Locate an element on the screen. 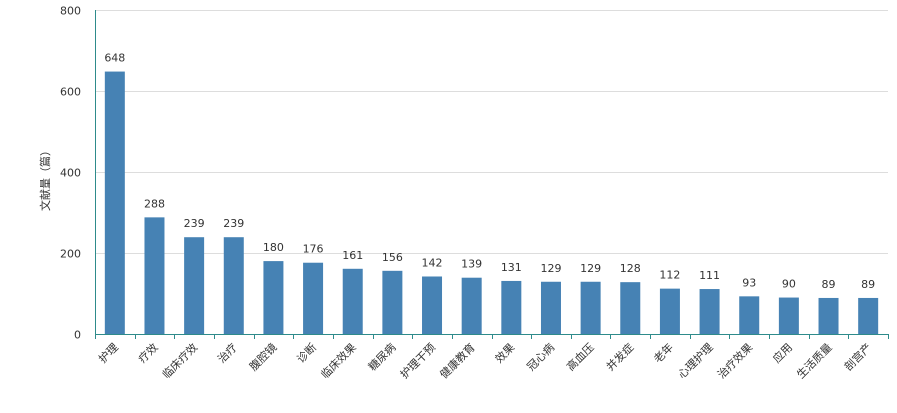  x-category-label: 健康教育 is located at coordinates (457, 360).